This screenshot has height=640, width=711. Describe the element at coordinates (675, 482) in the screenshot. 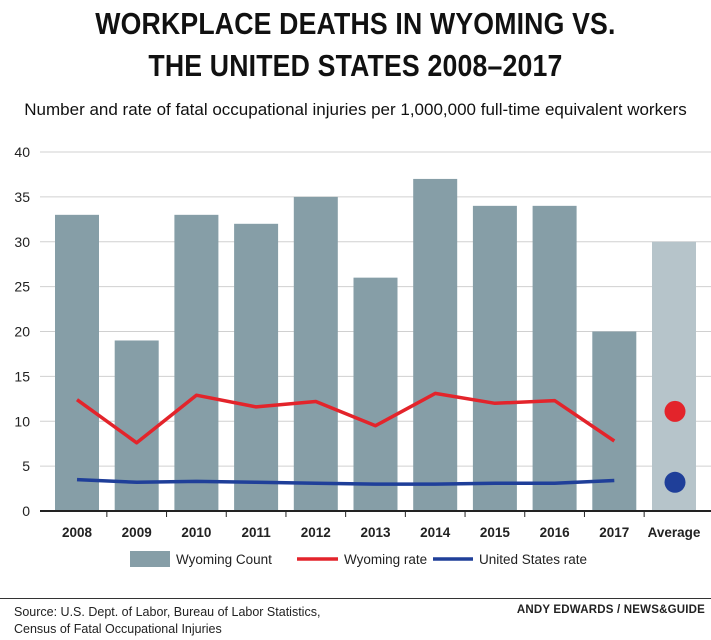

I see `us-average-rate-dot` at that location.